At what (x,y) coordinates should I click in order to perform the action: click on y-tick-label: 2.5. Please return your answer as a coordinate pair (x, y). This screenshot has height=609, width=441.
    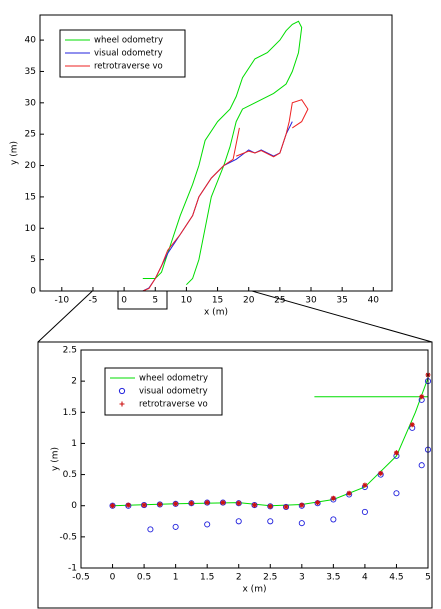
    Looking at the image, I should click on (70, 351).